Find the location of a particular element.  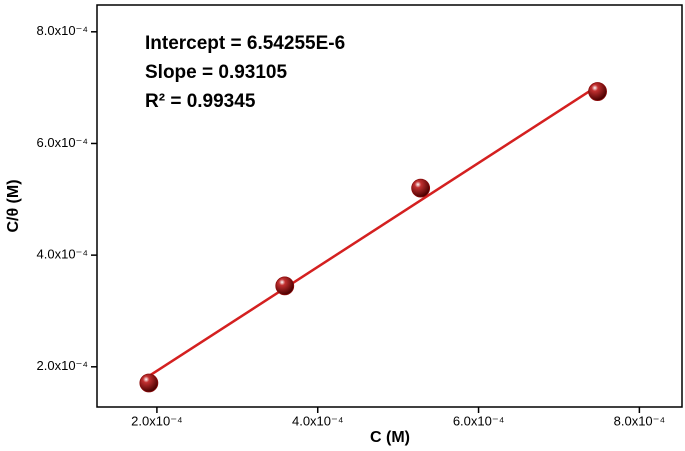

x-axis-label: C (M) is located at coordinates (390, 437).